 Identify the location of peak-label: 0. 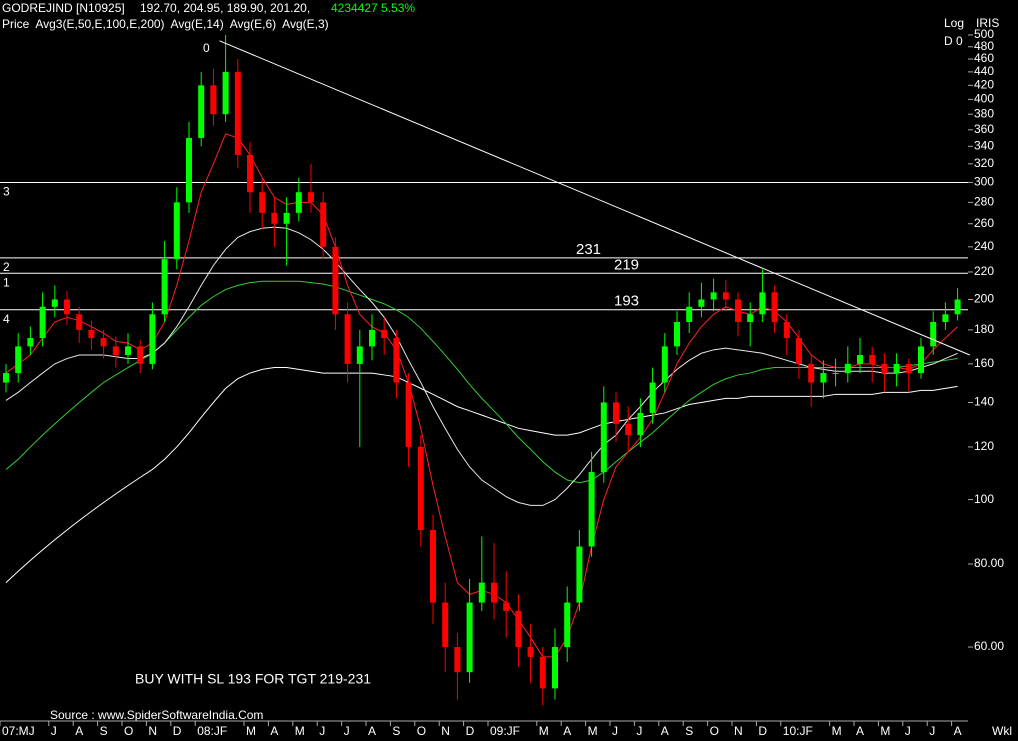
(206, 48).